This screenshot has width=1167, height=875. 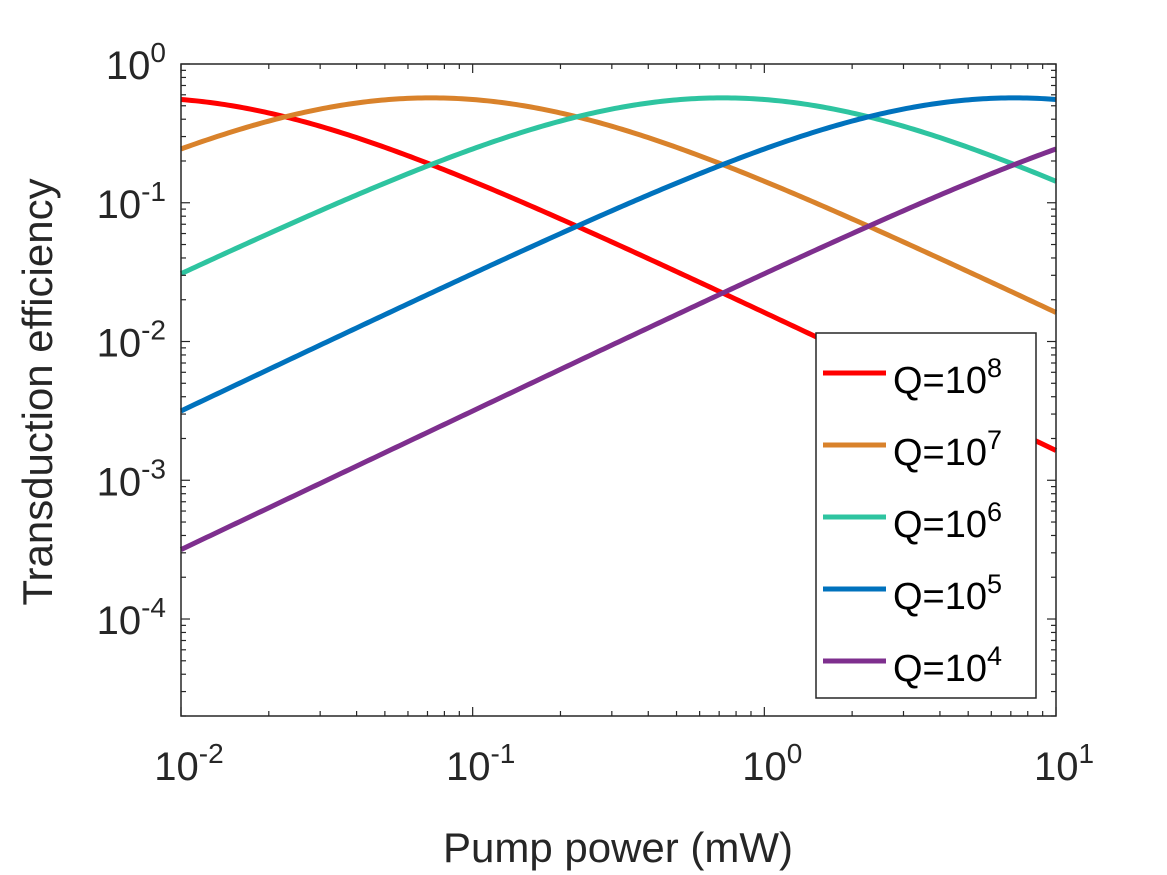 I want to click on legend-label-3: Q=106, so click(x=947, y=521).